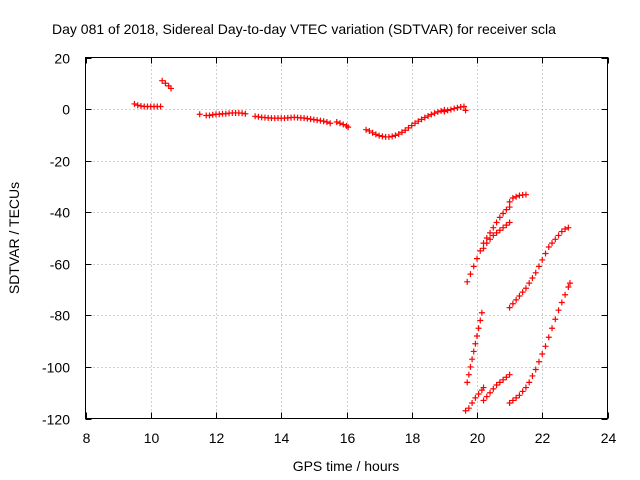  I want to click on y-axis-label: SDTVAR / TECUs, so click(14, 238).